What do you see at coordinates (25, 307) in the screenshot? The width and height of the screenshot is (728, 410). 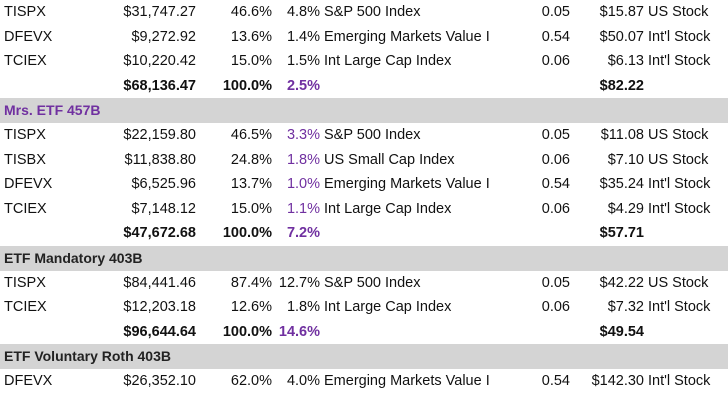 I see `ticker-cell: TCIEX` at bounding box center [25, 307].